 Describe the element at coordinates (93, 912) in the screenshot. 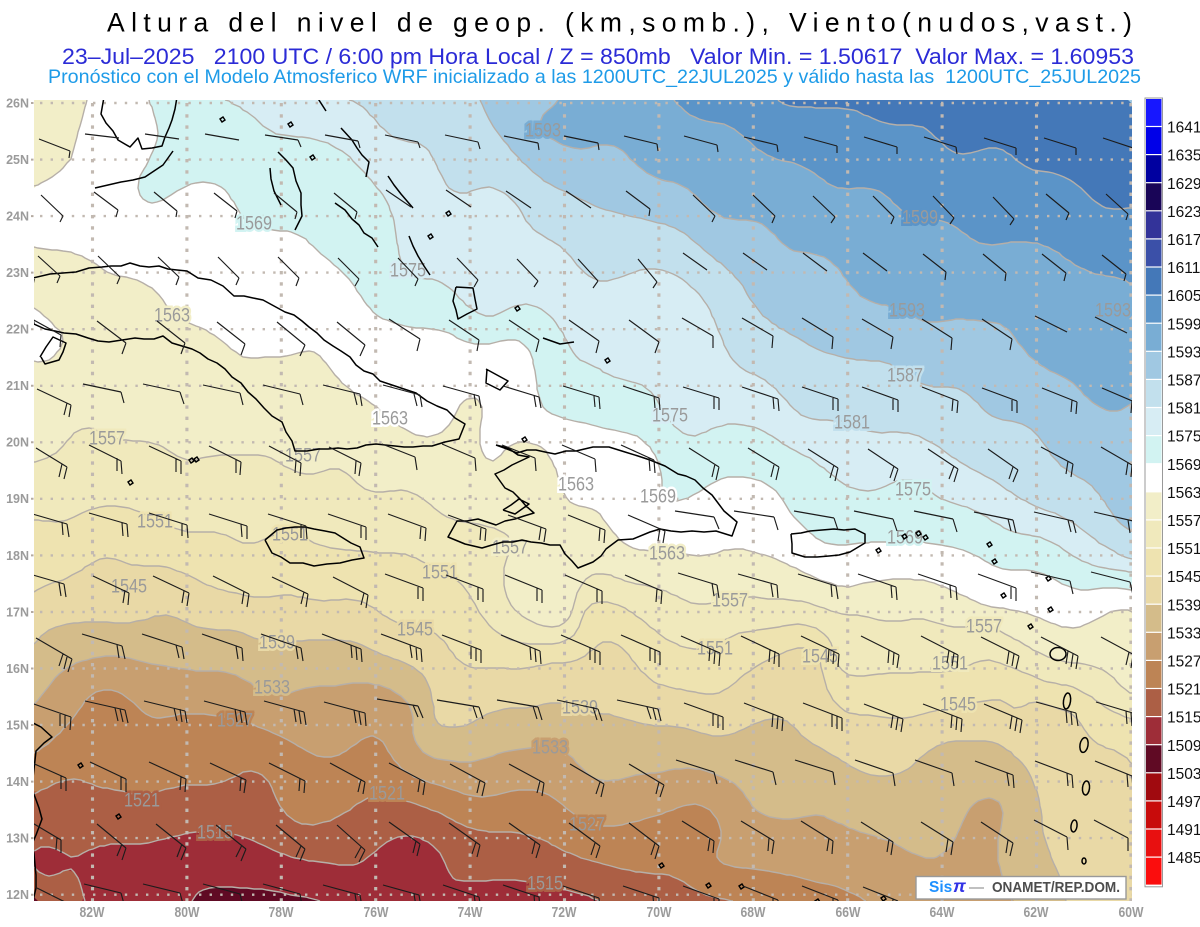

I see `svg-text: 82W` at that location.